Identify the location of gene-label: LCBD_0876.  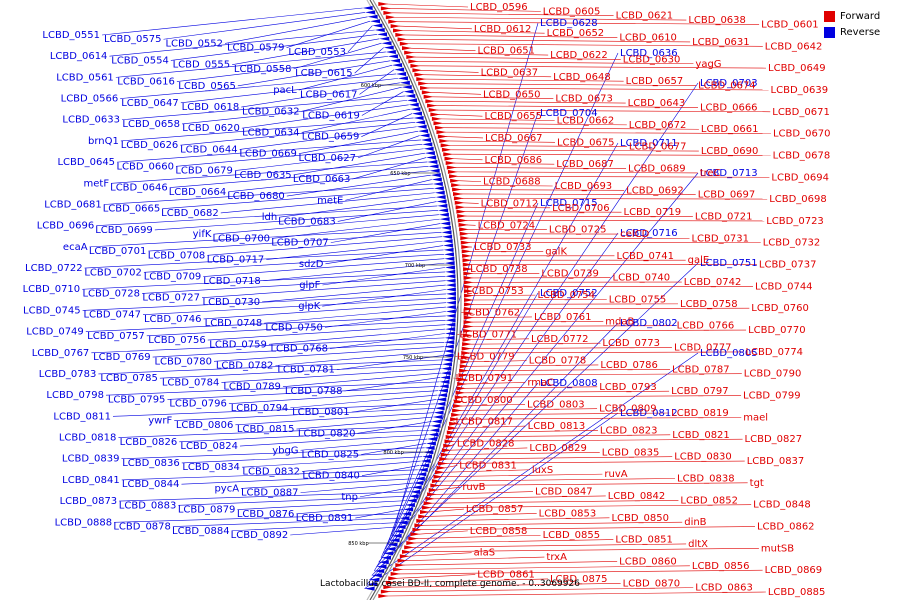
(266, 514).